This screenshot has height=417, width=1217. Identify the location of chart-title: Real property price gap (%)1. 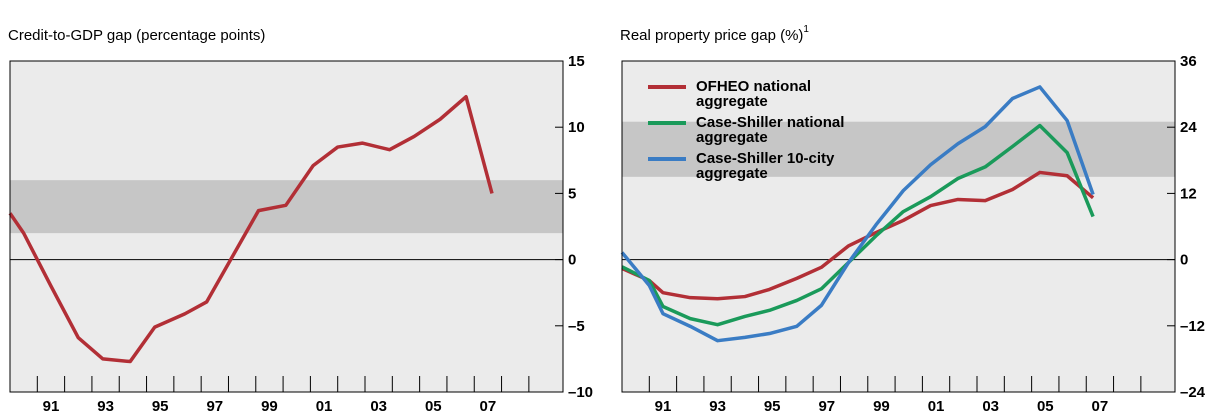
(714, 34).